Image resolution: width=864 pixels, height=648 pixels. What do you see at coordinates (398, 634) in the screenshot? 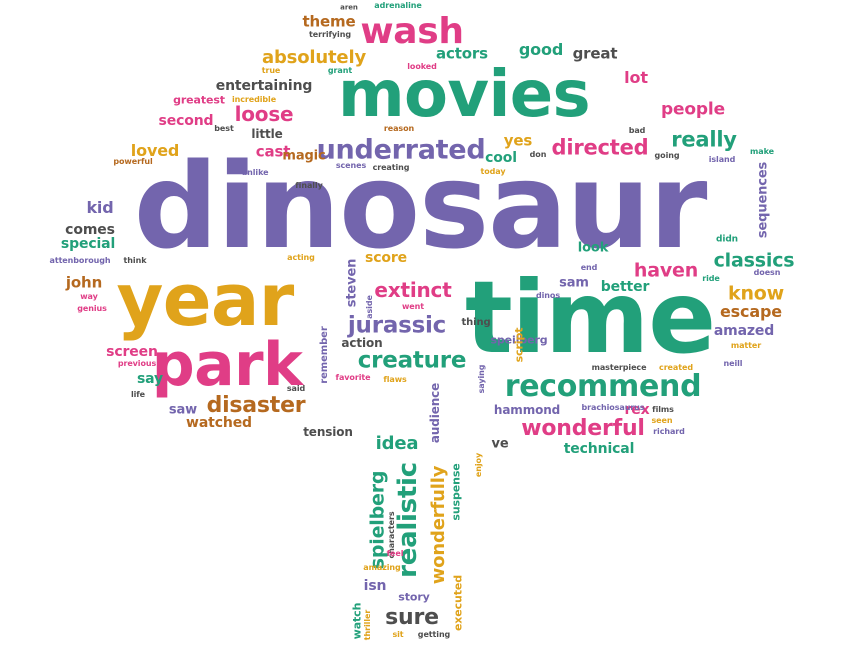
I see `word-sit: sit` at bounding box center [398, 634].